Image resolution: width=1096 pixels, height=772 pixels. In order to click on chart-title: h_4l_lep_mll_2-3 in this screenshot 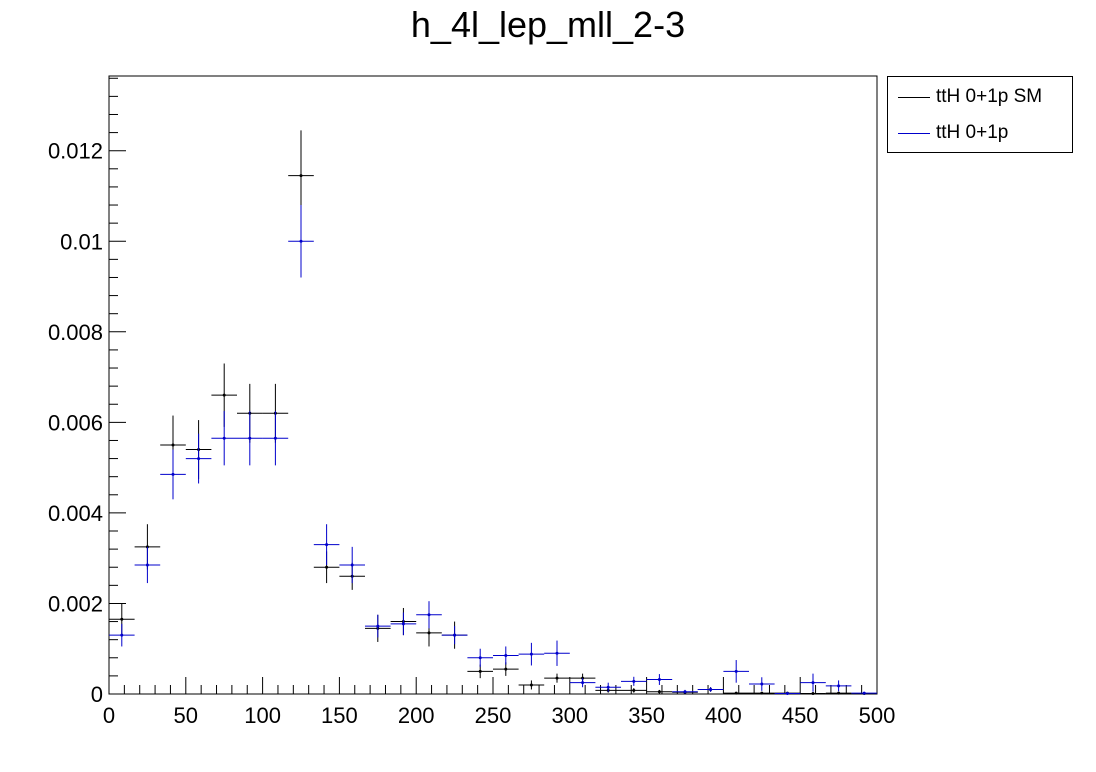, I will do `click(548, 24)`.